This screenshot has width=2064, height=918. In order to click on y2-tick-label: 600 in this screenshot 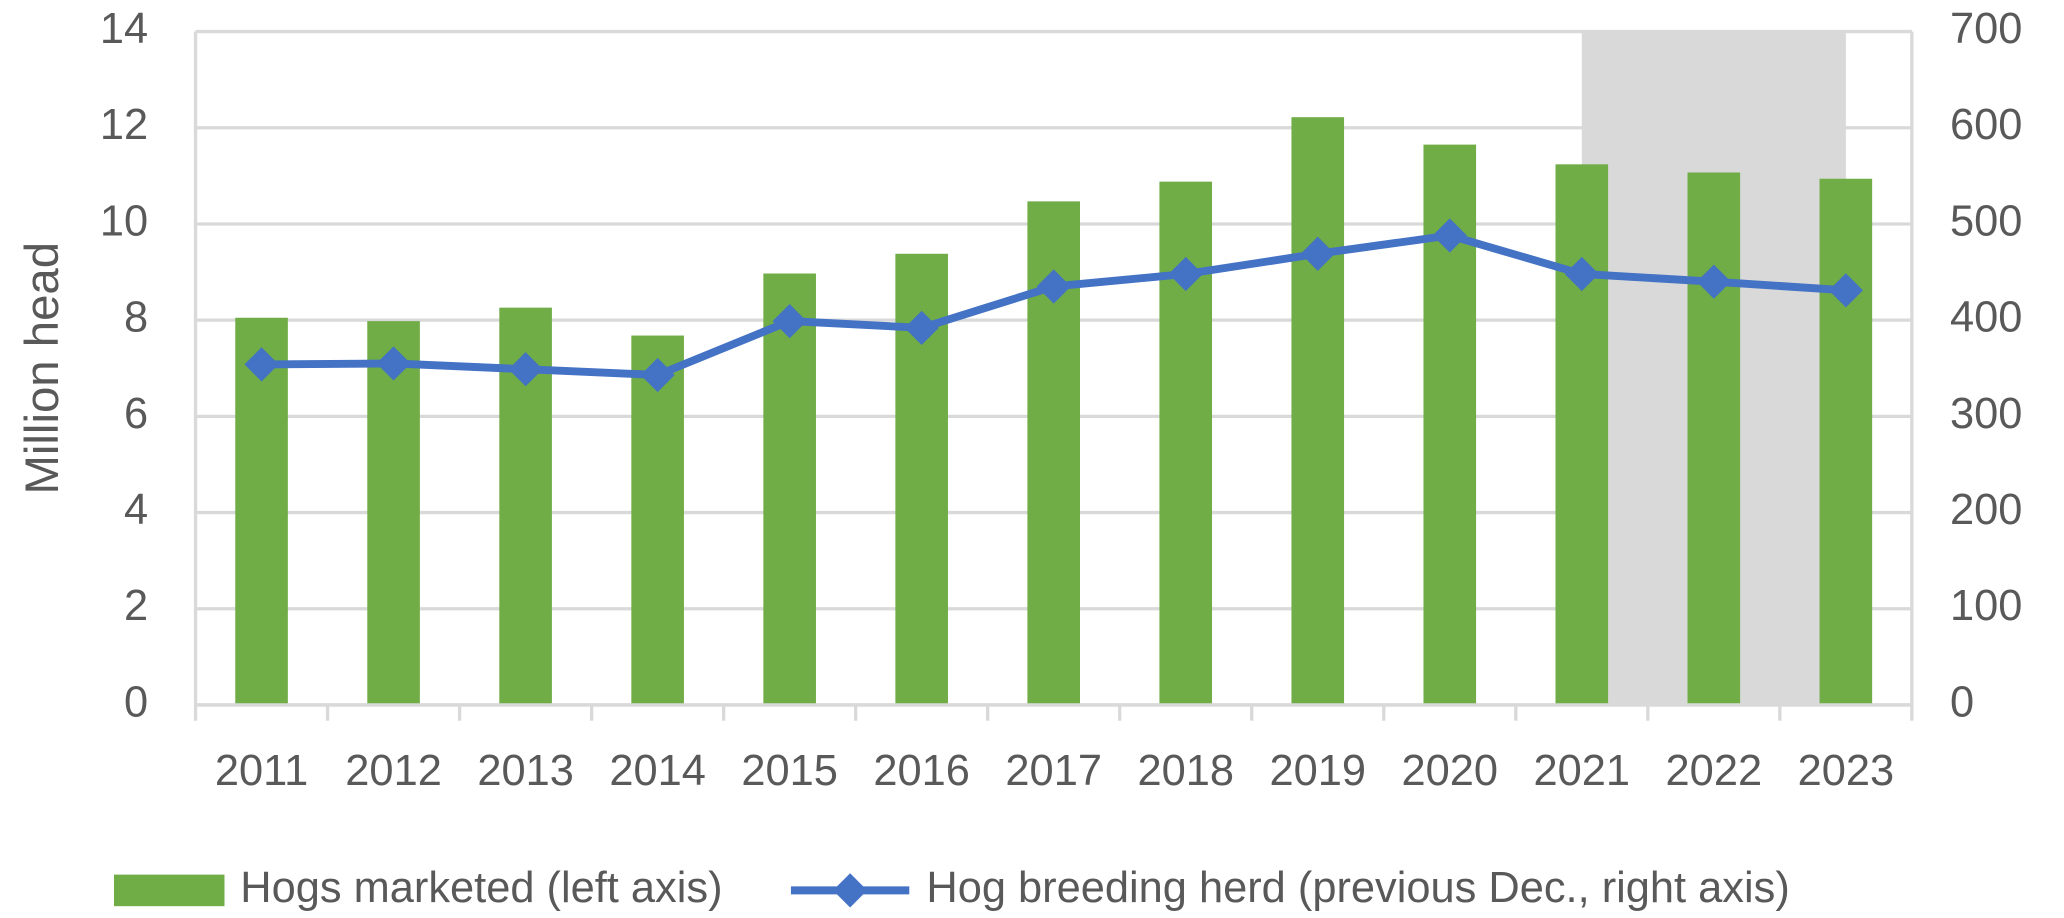, I will do `click(1986, 125)`.